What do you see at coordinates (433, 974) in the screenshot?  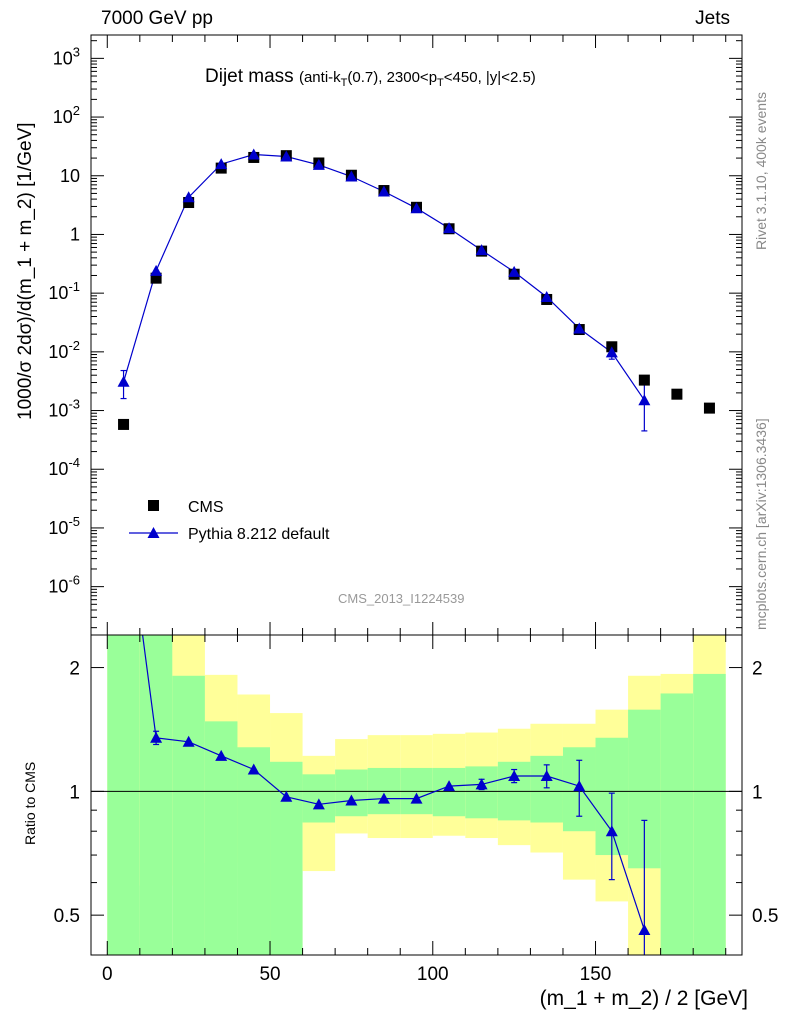 I see `xtick-label: 100` at bounding box center [433, 974].